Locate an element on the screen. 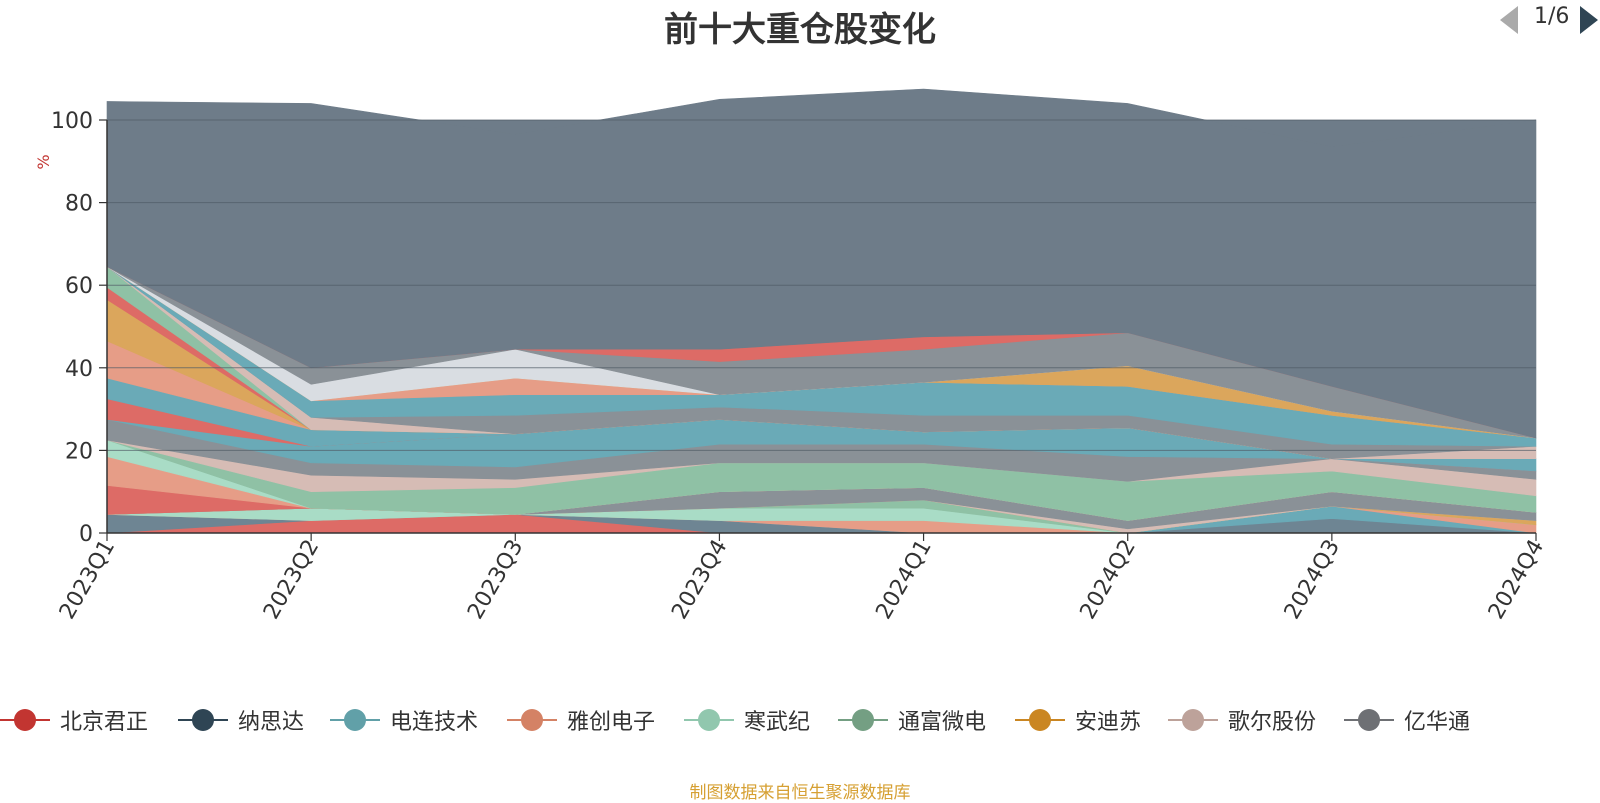 This screenshot has height=803, width=1600. legend-page-indicator: 1/6 is located at coordinates (1552, 16).